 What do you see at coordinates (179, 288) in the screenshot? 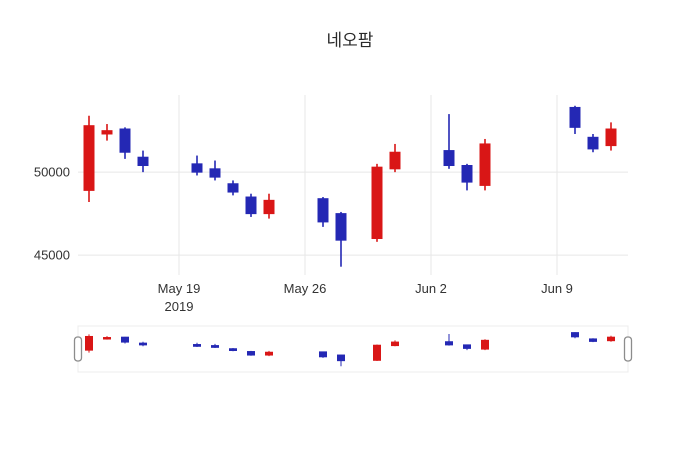
I see `x-tick-label: May 19` at bounding box center [179, 288].